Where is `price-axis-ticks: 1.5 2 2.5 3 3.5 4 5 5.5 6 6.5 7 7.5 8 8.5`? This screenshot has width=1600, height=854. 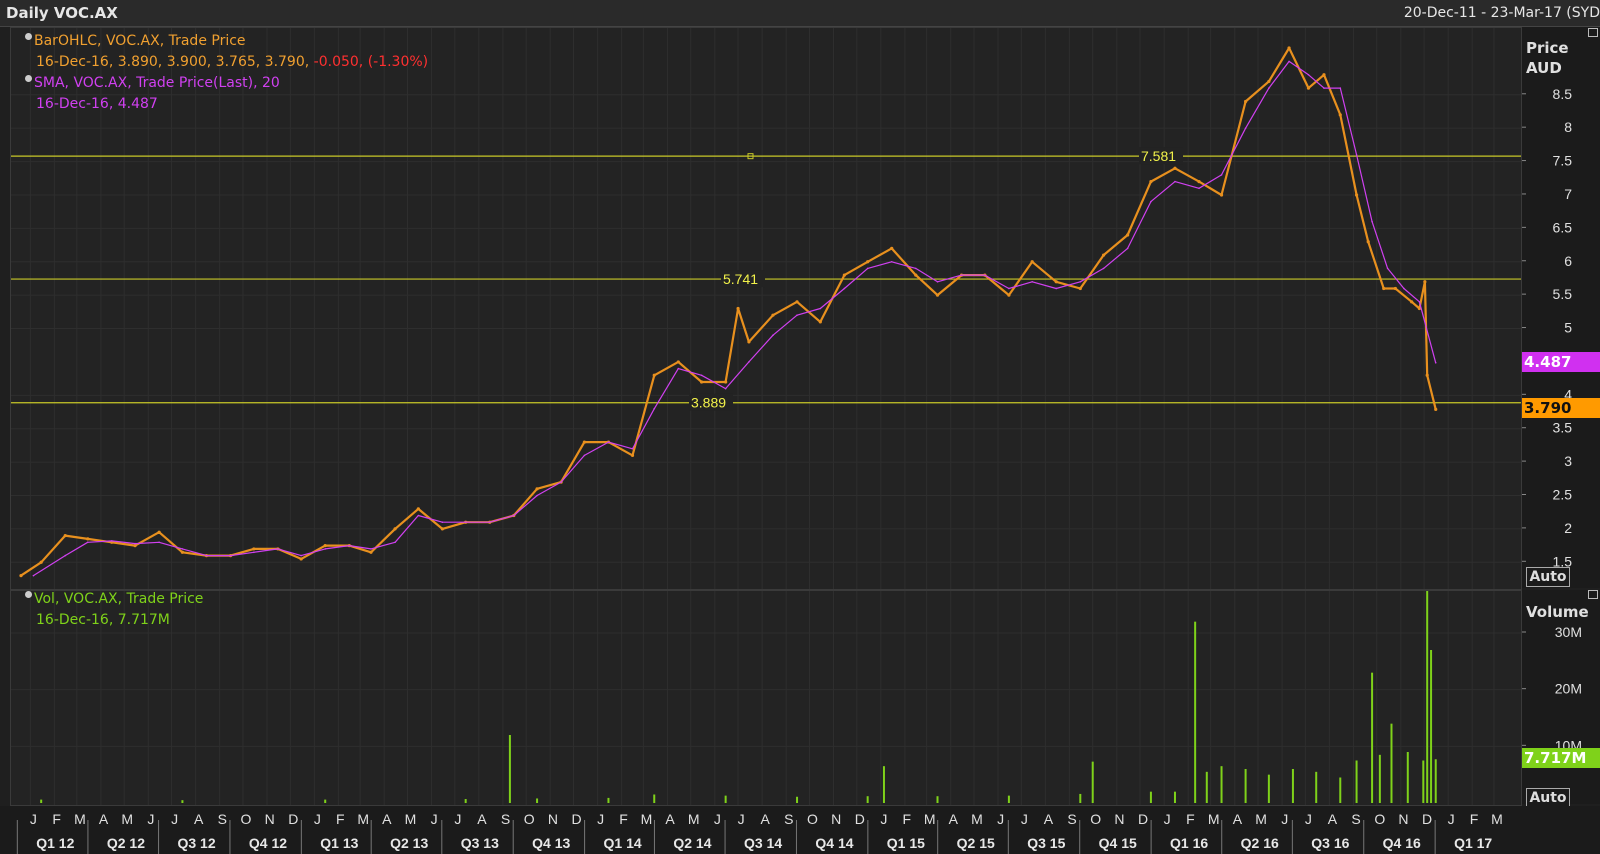
price-axis-ticks: 1.5 2 2.5 3 3.5 4 5 5.5 6 6.5 7 7.5 8 8.5 is located at coordinates (1547, 327).